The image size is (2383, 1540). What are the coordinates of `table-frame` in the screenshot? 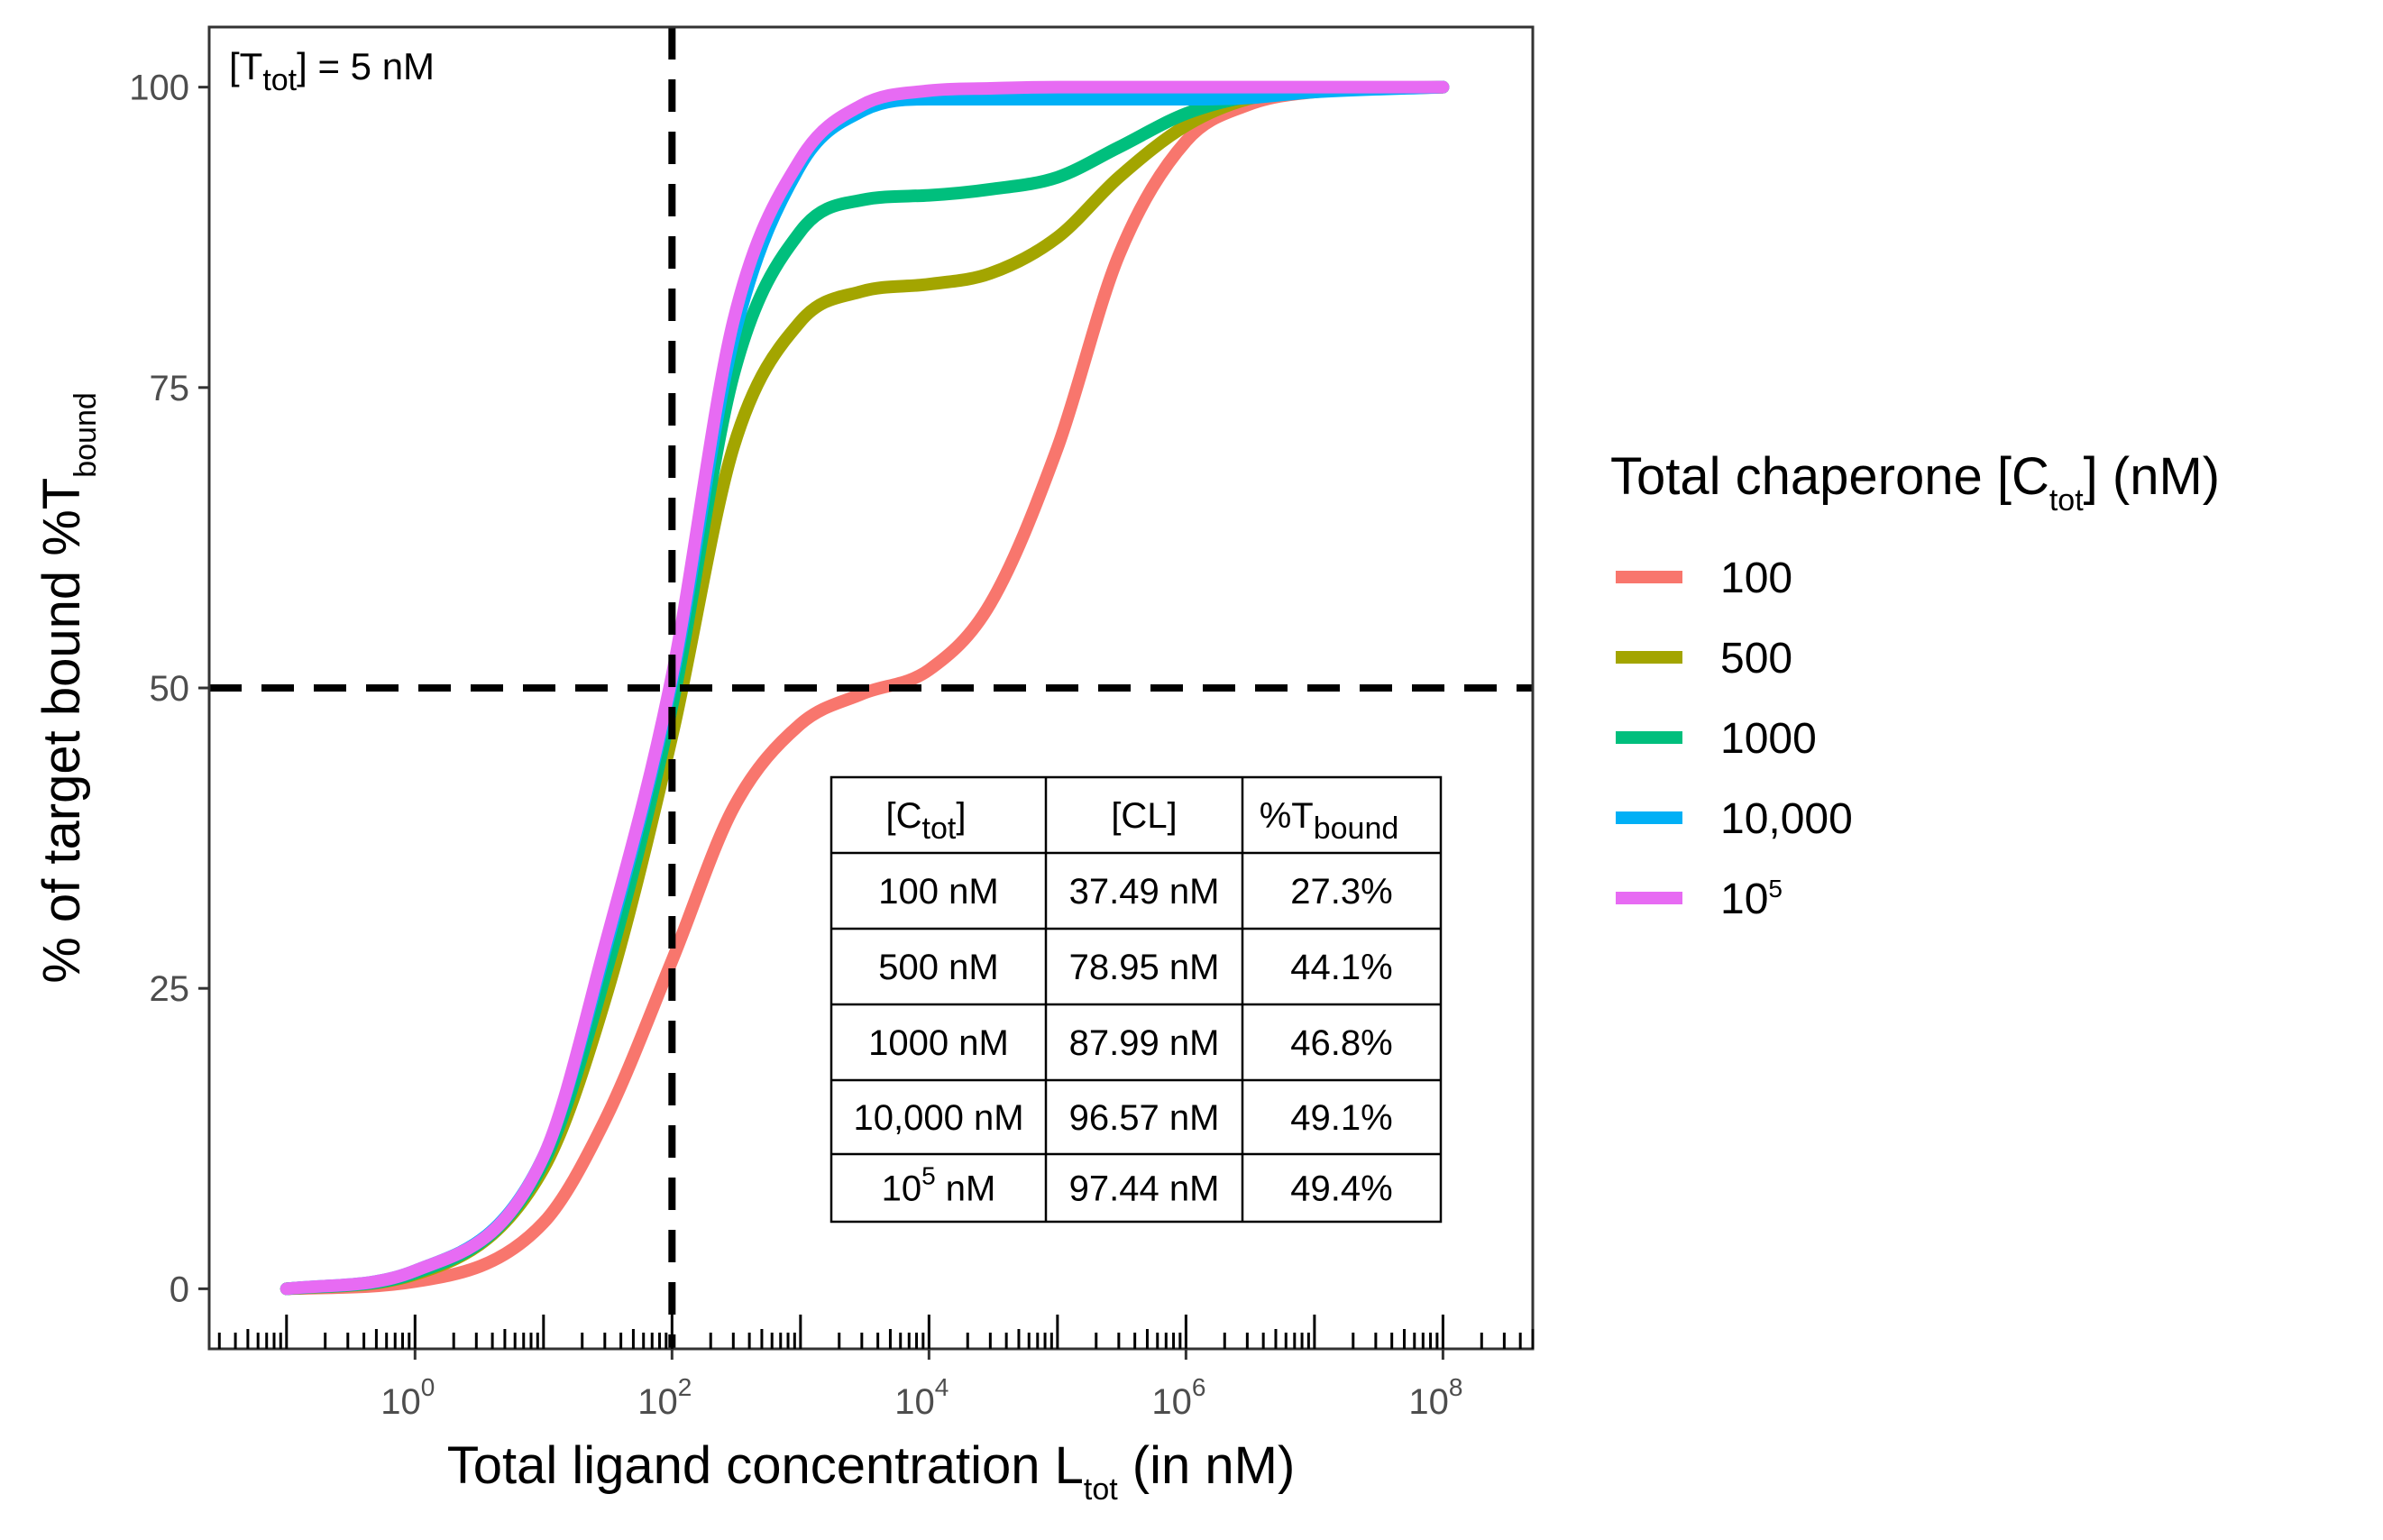 It's located at (1136, 999).